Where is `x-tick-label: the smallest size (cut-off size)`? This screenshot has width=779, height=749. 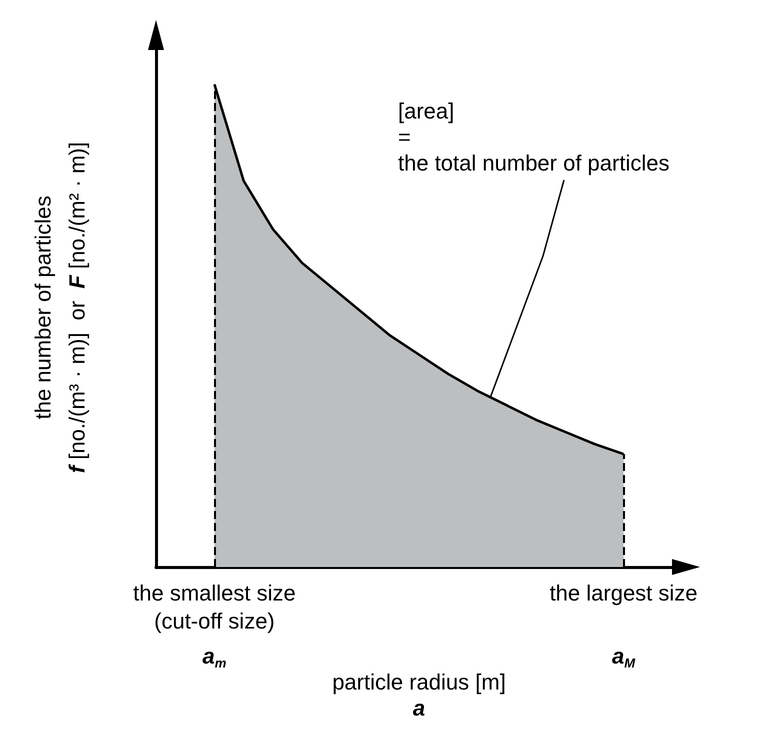
x-tick-label: the smallest size (cut-off size) is located at coordinates (214, 607).